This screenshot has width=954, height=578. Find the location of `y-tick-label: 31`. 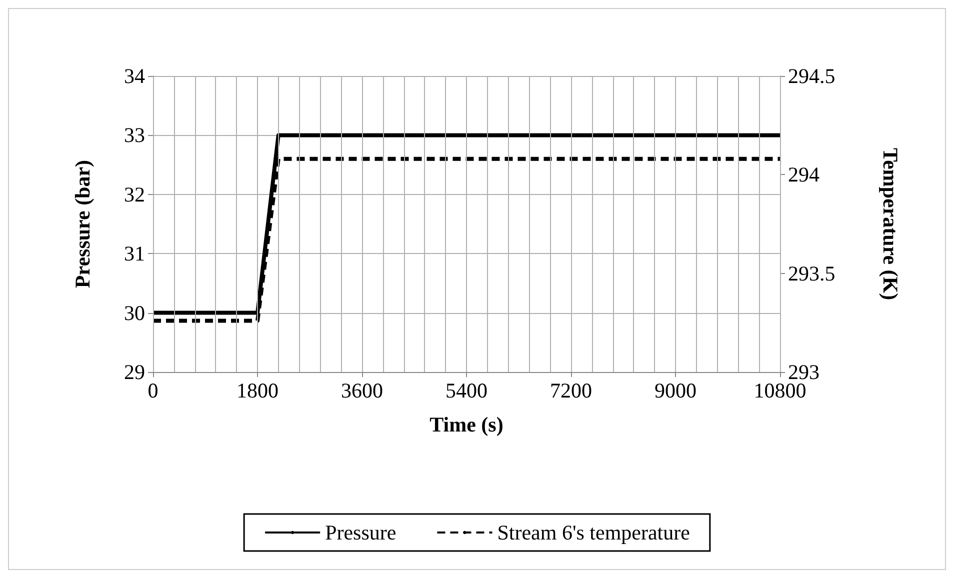

y-tick-label: 31 is located at coordinates (134, 254).